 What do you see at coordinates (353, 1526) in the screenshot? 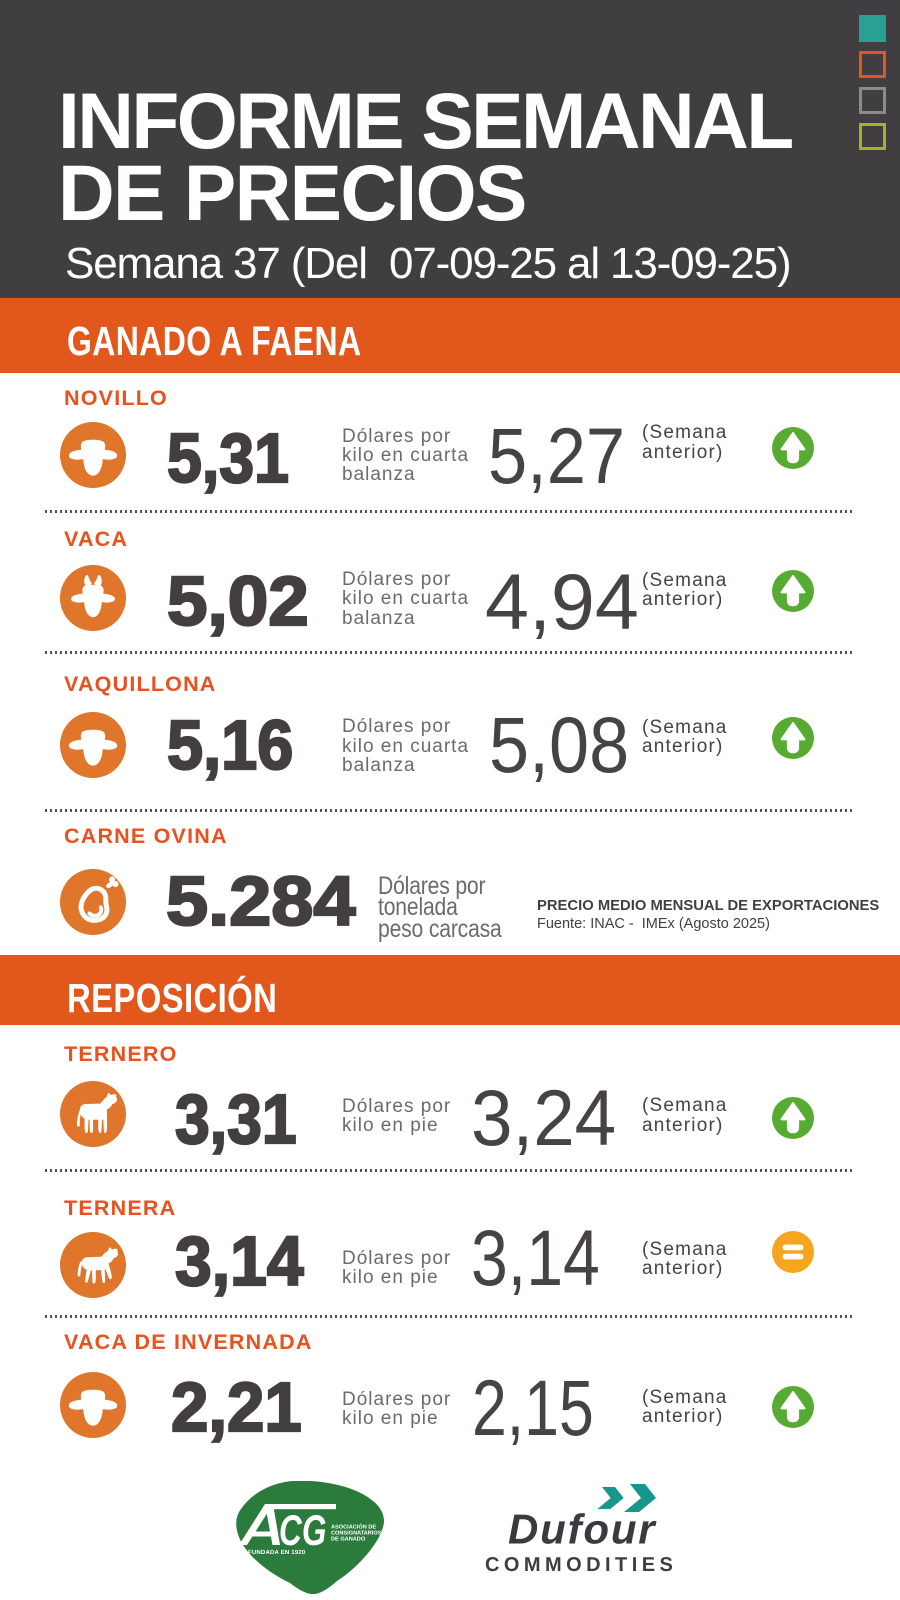
I see `svg-text: ASOCIACIÓN DE` at bounding box center [353, 1526].